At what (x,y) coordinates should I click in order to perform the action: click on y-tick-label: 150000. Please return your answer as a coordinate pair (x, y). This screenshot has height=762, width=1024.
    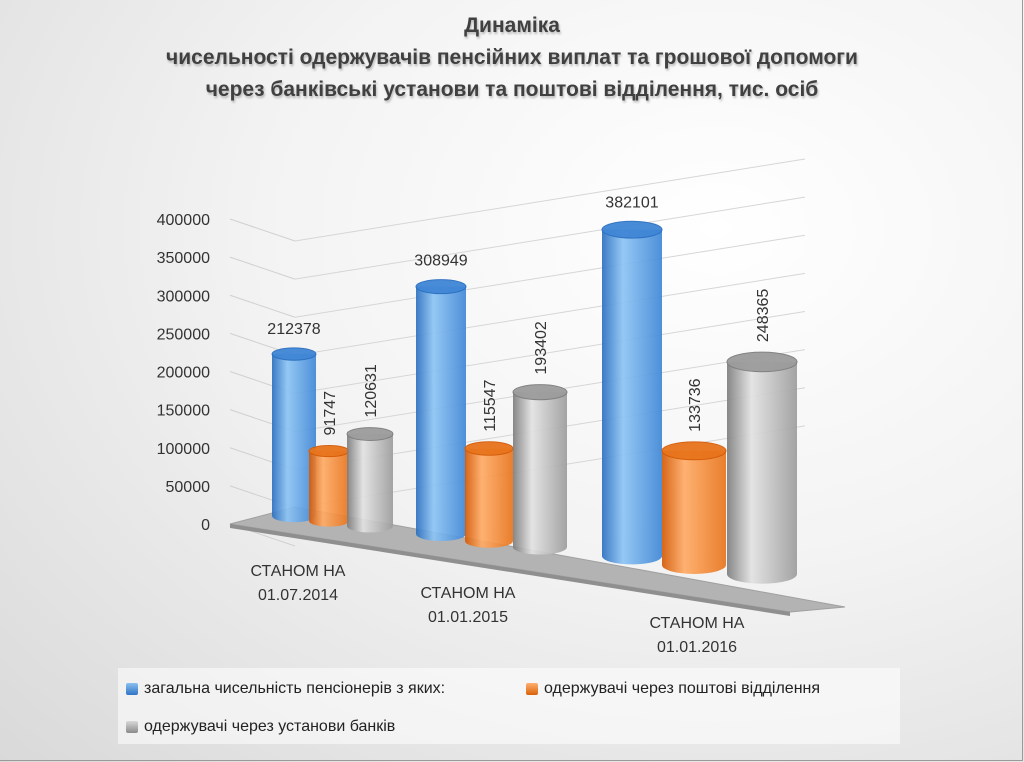
    Looking at the image, I should click on (183, 411).